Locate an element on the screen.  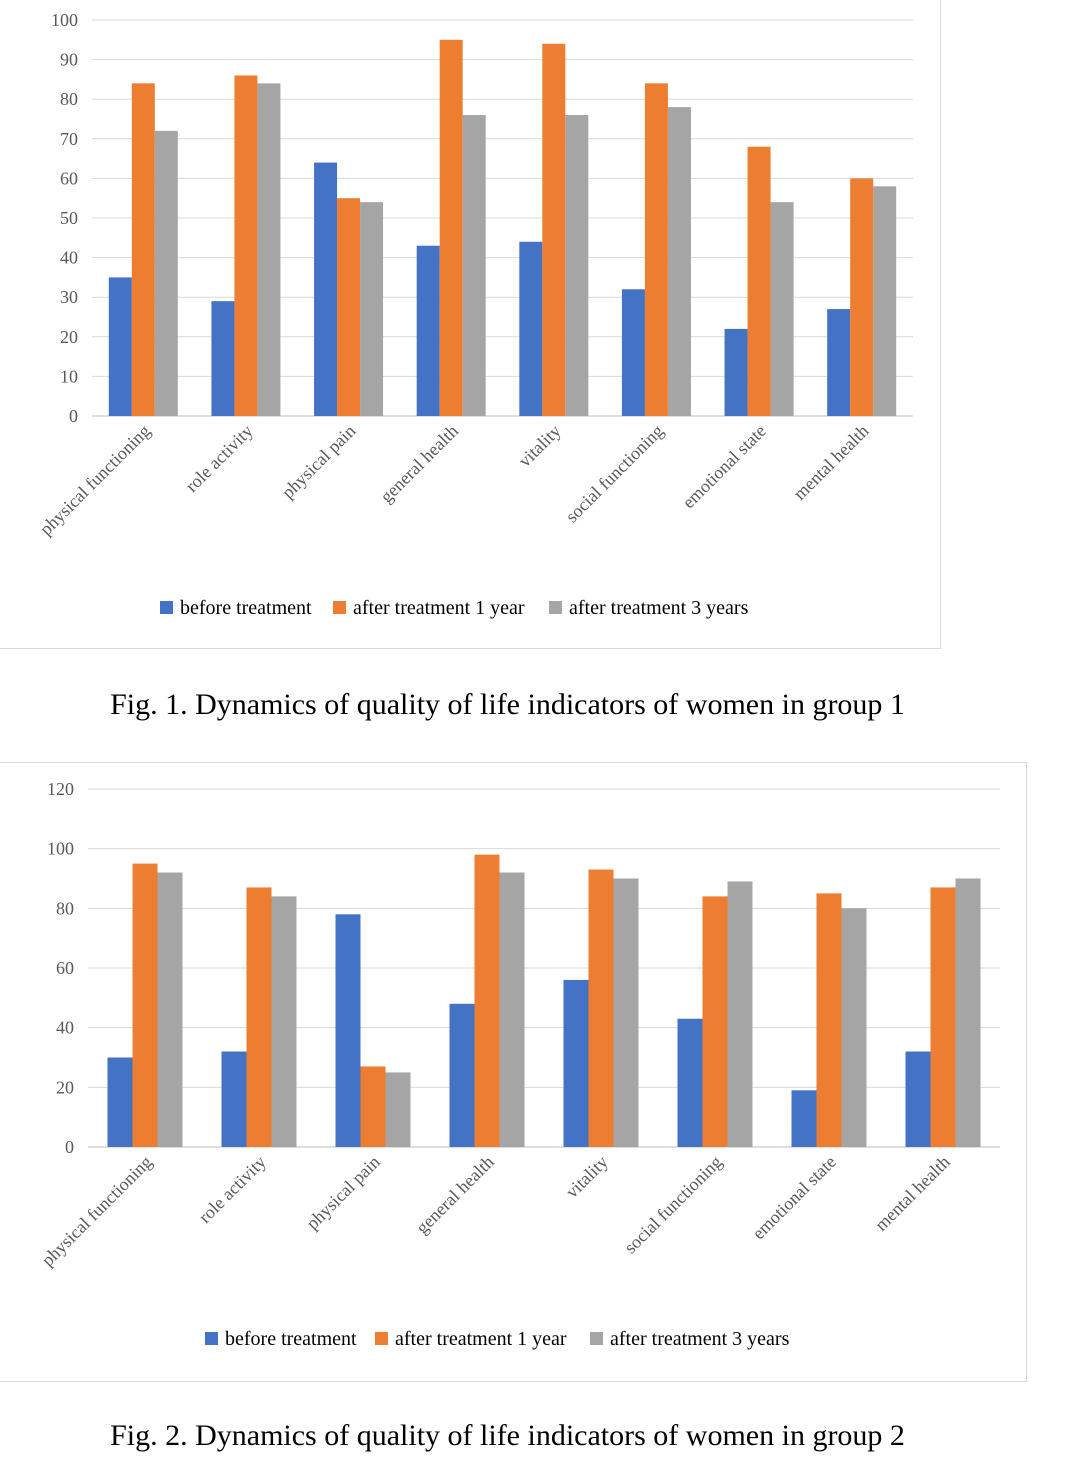
y-tick-label: 10 is located at coordinates (69, 376).